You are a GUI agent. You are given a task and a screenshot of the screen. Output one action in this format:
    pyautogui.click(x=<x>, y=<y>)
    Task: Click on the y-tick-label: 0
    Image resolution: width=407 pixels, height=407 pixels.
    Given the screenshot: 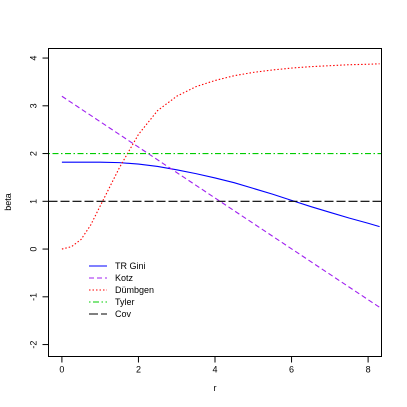 What is the action you would take?
    pyautogui.click(x=34, y=249)
    